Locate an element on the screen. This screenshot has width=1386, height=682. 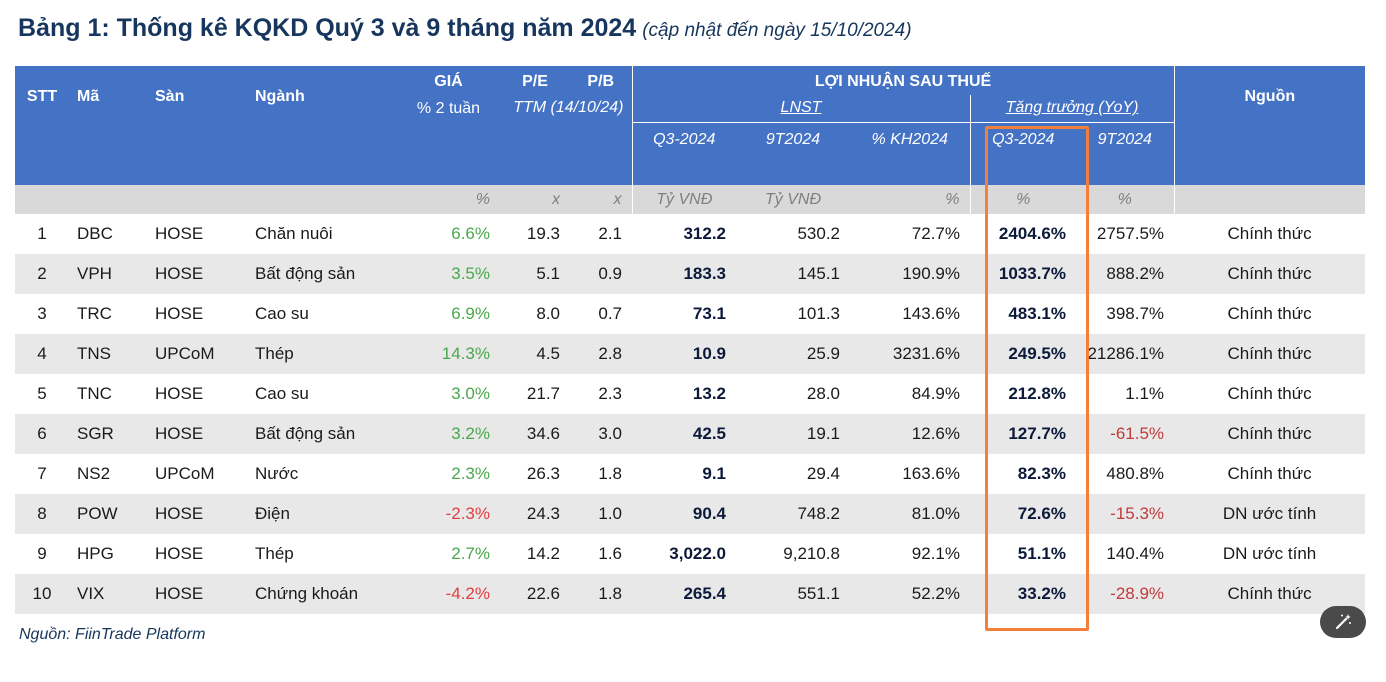
header-9t2024: 9T2024 is located at coordinates (793, 153).